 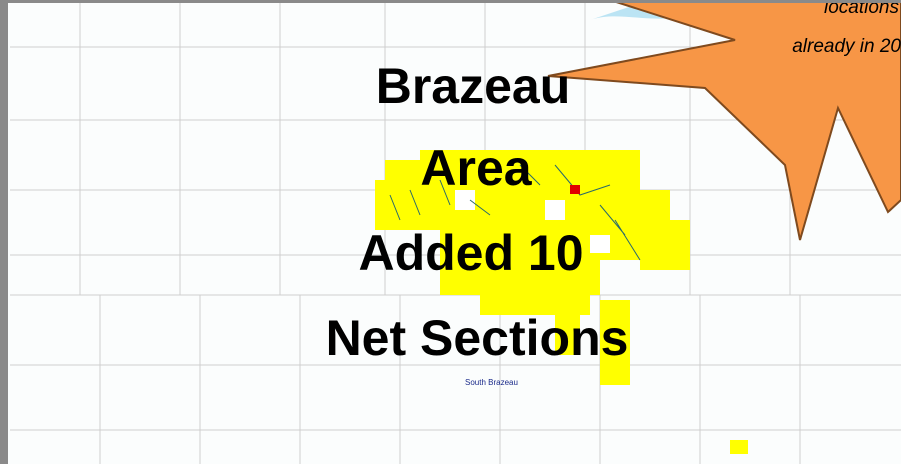 What do you see at coordinates (846, 46) in the screenshot?
I see `callout-text: already in 20` at bounding box center [846, 46].